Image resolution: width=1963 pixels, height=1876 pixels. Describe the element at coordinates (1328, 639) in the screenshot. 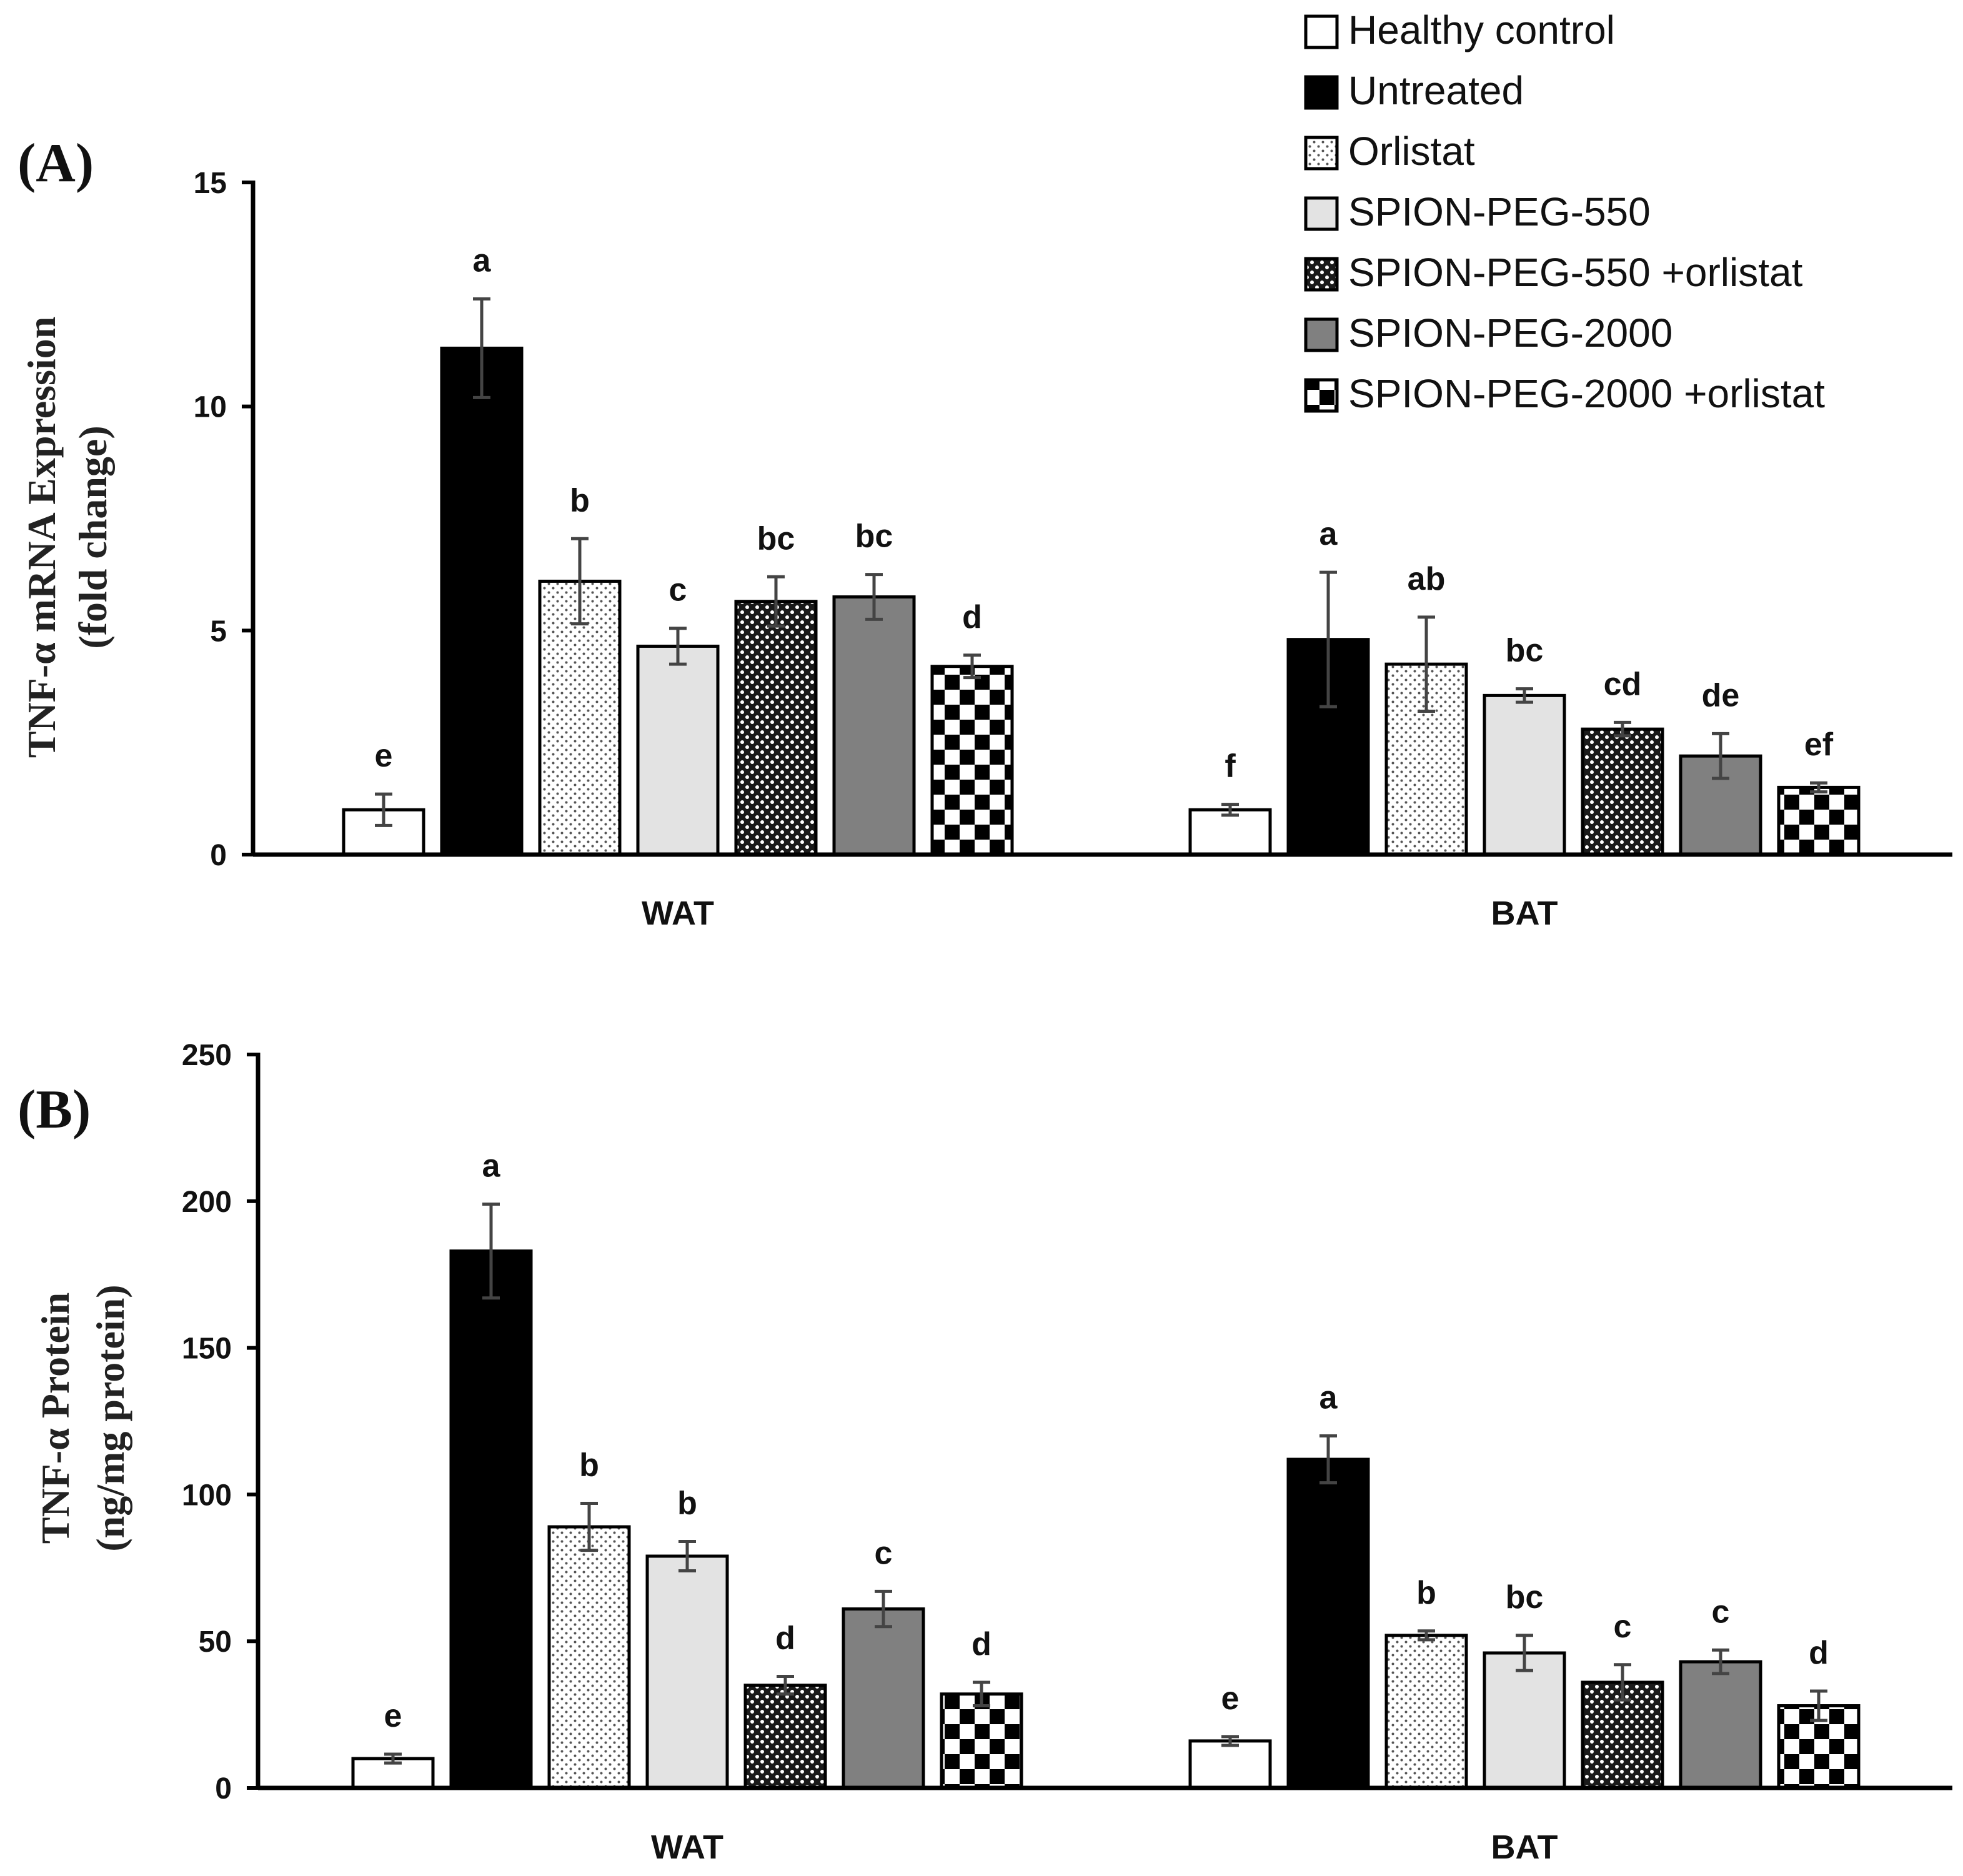

I see `error-bar-a-bat-untreated` at that location.